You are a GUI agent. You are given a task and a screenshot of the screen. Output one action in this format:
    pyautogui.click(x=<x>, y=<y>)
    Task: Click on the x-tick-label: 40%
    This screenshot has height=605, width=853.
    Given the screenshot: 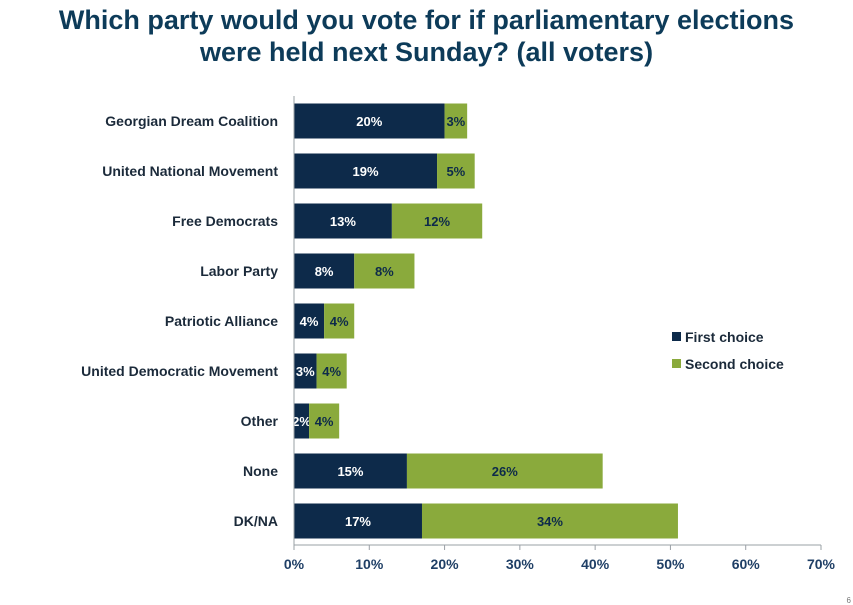 What is the action you would take?
    pyautogui.click(x=595, y=564)
    